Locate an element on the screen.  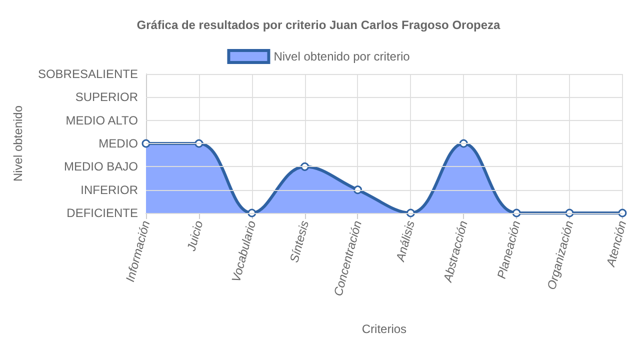
ref-line-label: MEDIO is located at coordinates (118, 143).